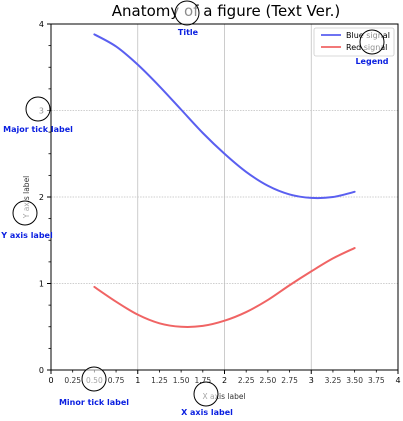 The height and width of the screenshot is (421, 403). Describe the element at coordinates (41, 24) in the screenshot. I see `major-y-tick-label: 4` at that location.